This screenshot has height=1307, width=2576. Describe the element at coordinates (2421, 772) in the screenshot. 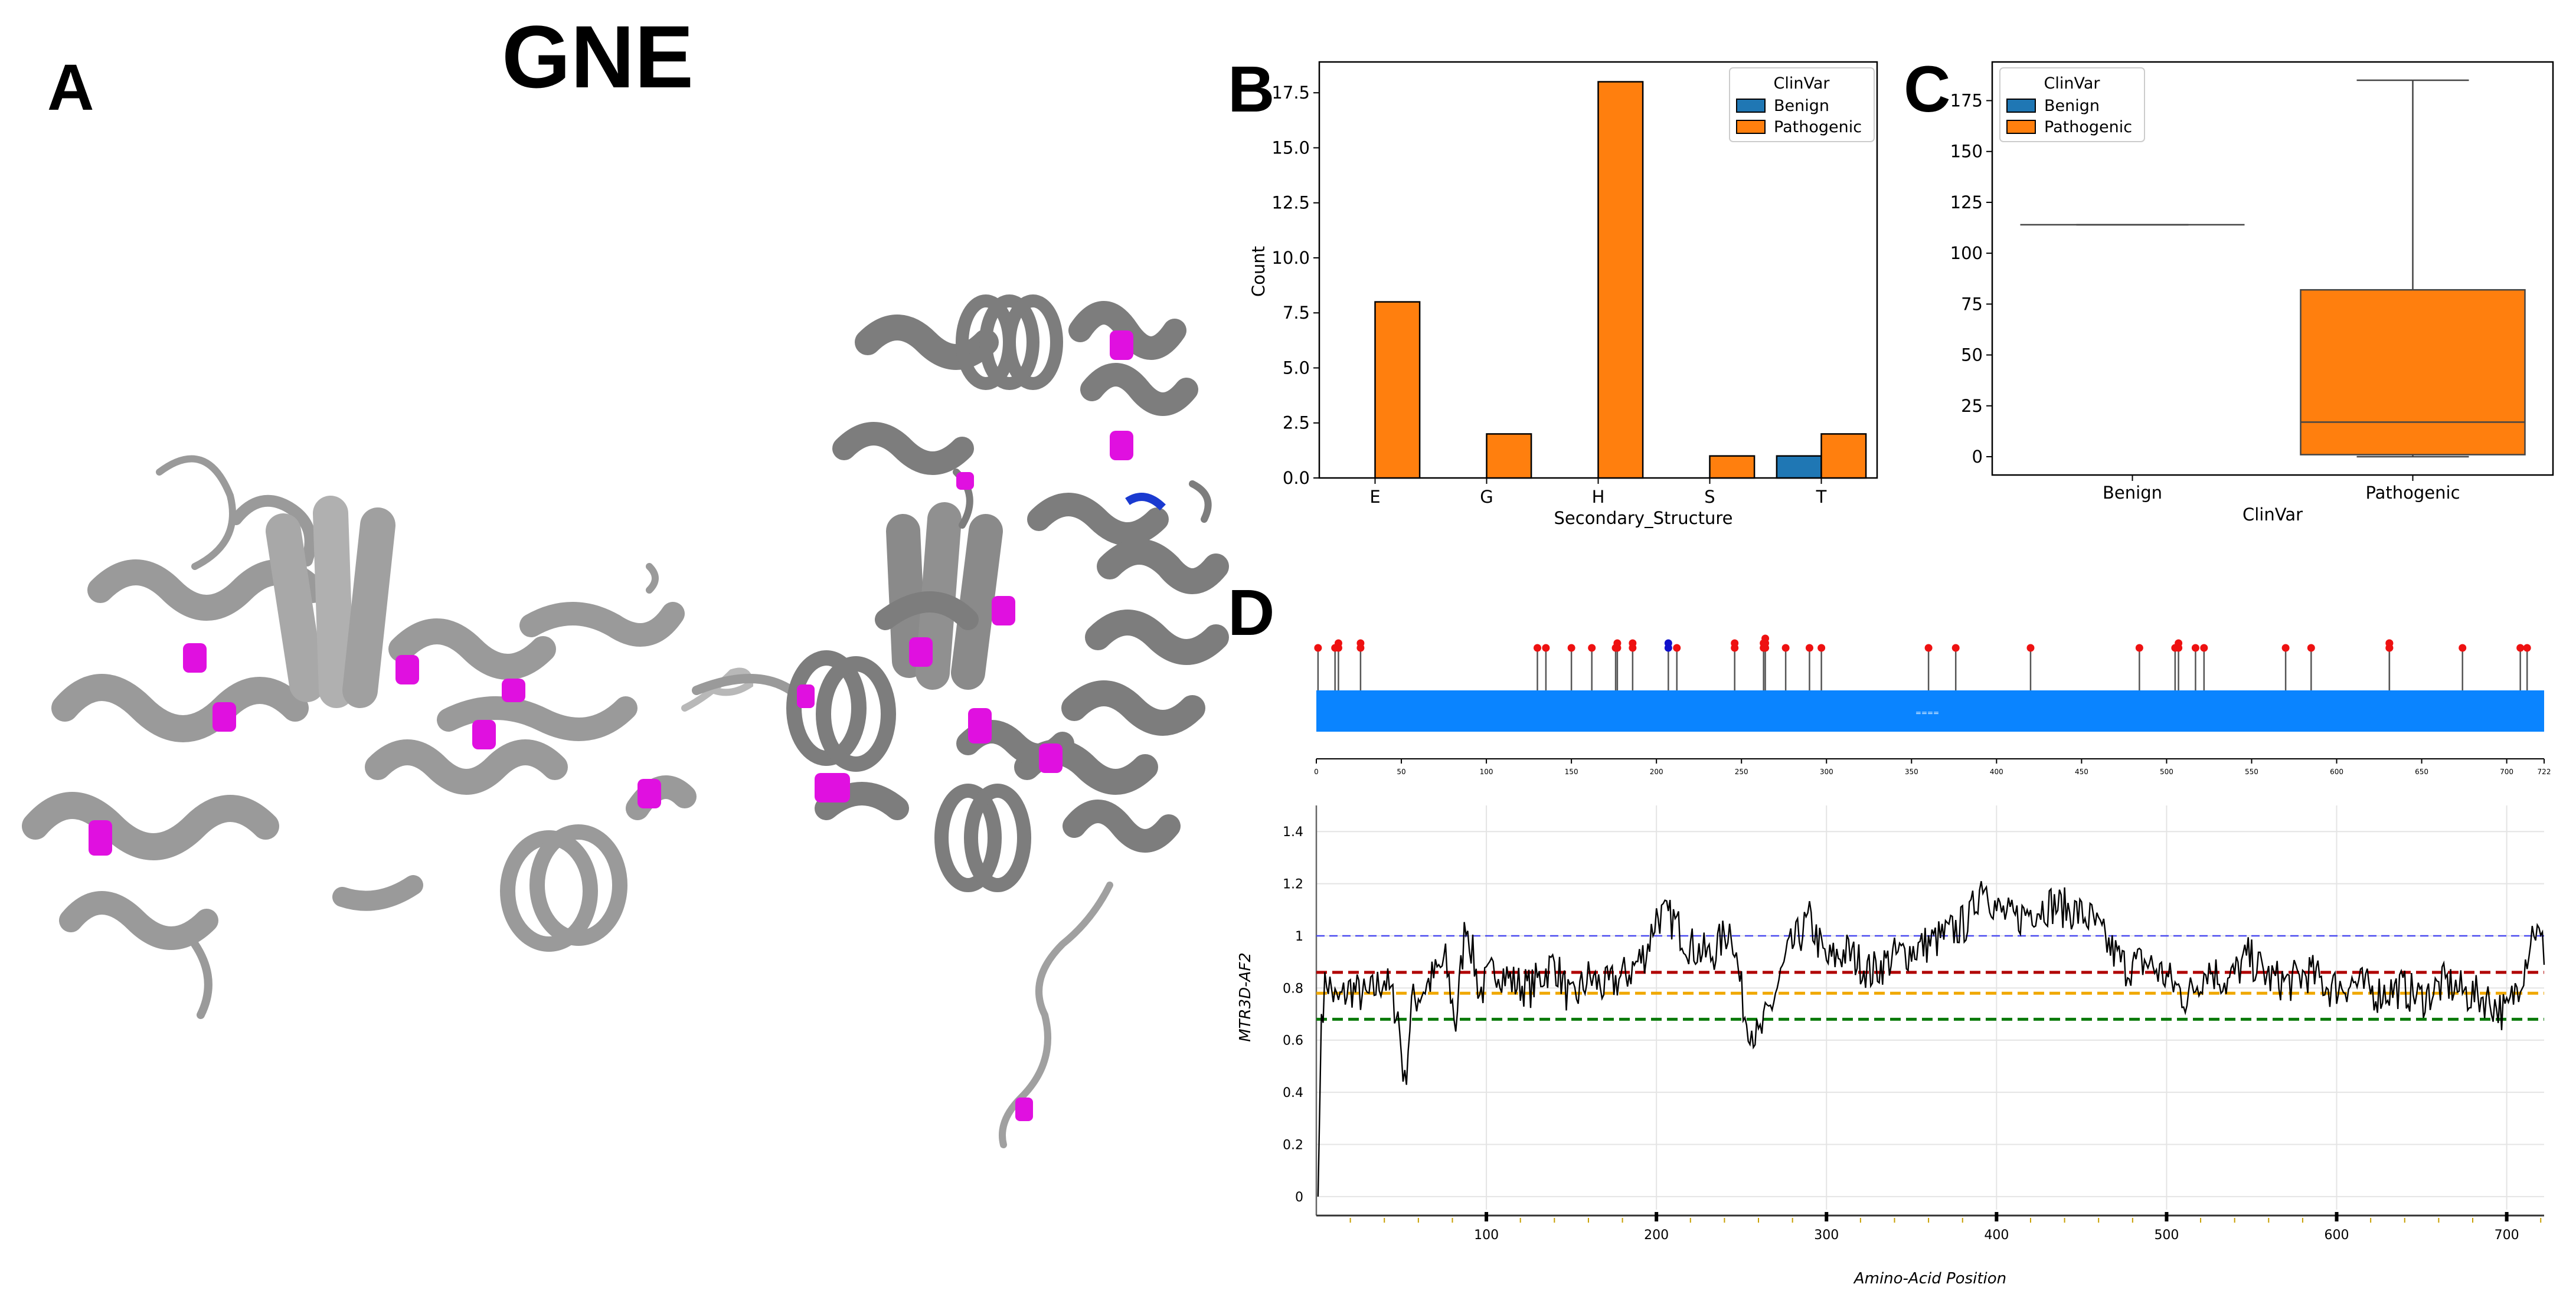

I see `lollipop-xtick-label: 650` at that location.